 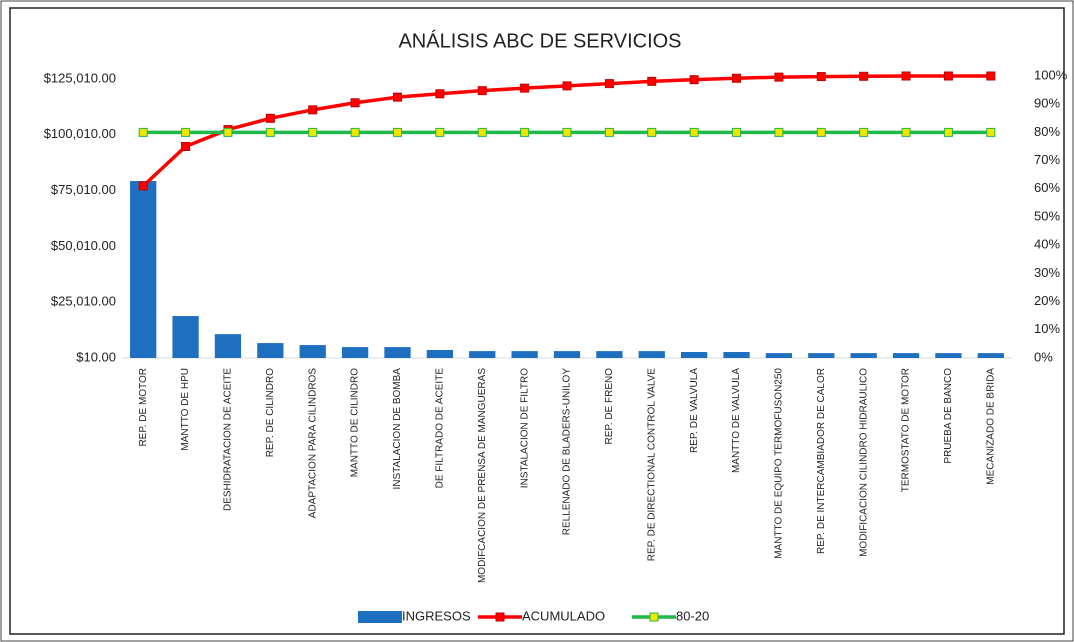 I want to click on x-tick-label: REP. DE INTERCAMBIADOR DE CALOR, so click(x=821, y=461).